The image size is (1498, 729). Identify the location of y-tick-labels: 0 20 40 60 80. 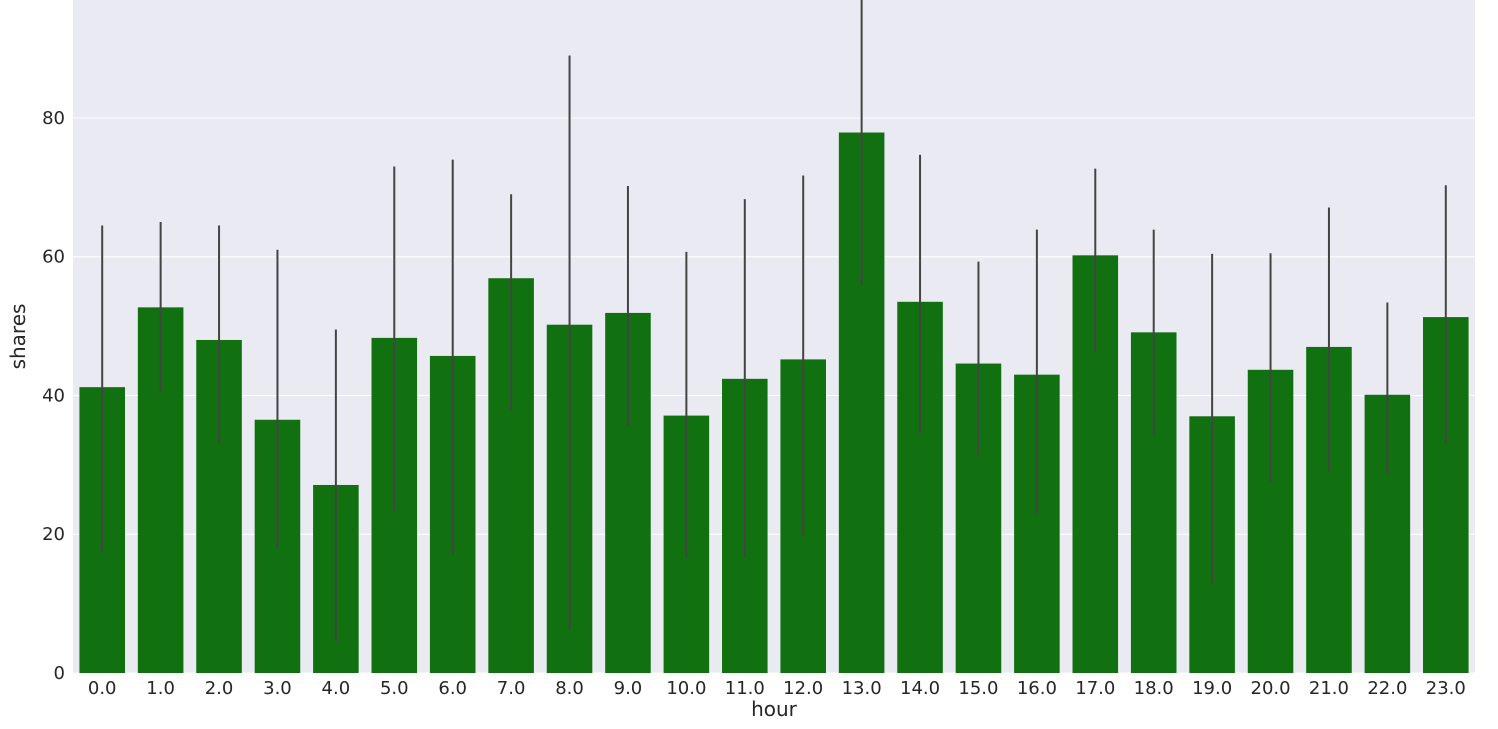
(53, 396).